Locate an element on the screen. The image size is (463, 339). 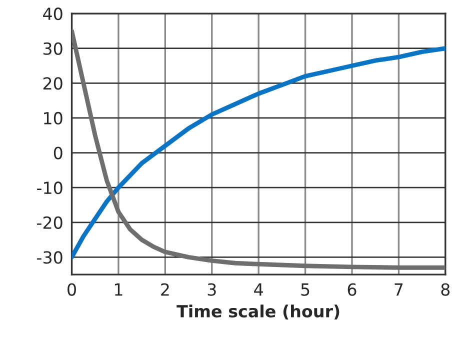
y-tick-label: 40 is located at coordinates (52, 14).